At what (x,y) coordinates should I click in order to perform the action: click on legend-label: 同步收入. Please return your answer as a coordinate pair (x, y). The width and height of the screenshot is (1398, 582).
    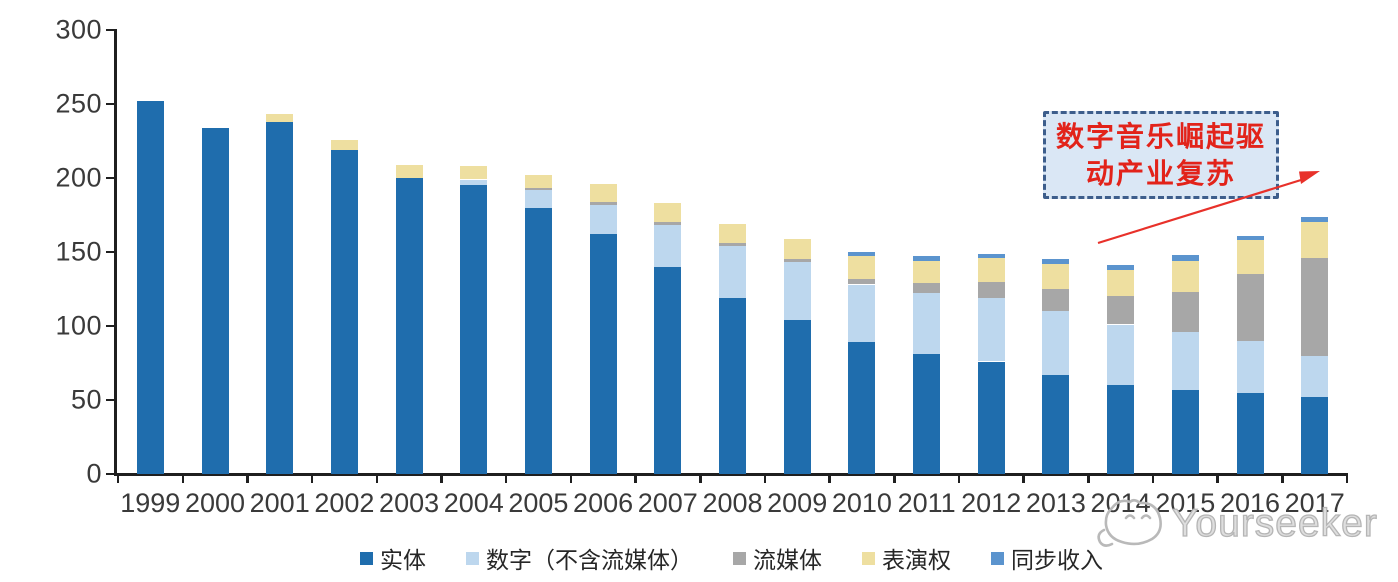
    Looking at the image, I should click on (1057, 560).